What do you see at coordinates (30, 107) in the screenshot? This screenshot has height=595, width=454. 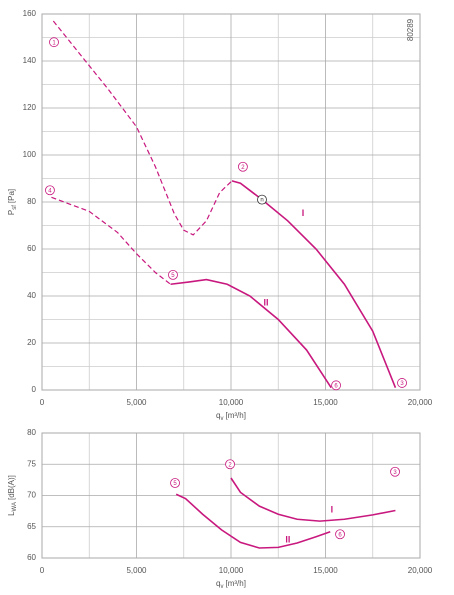 I see `y-tick-label: 120` at bounding box center [30, 107].